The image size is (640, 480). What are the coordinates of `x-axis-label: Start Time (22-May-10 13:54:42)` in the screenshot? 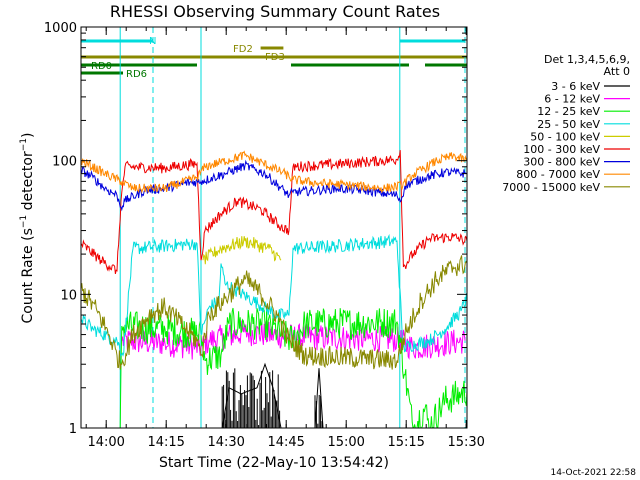 It's located at (274, 463).